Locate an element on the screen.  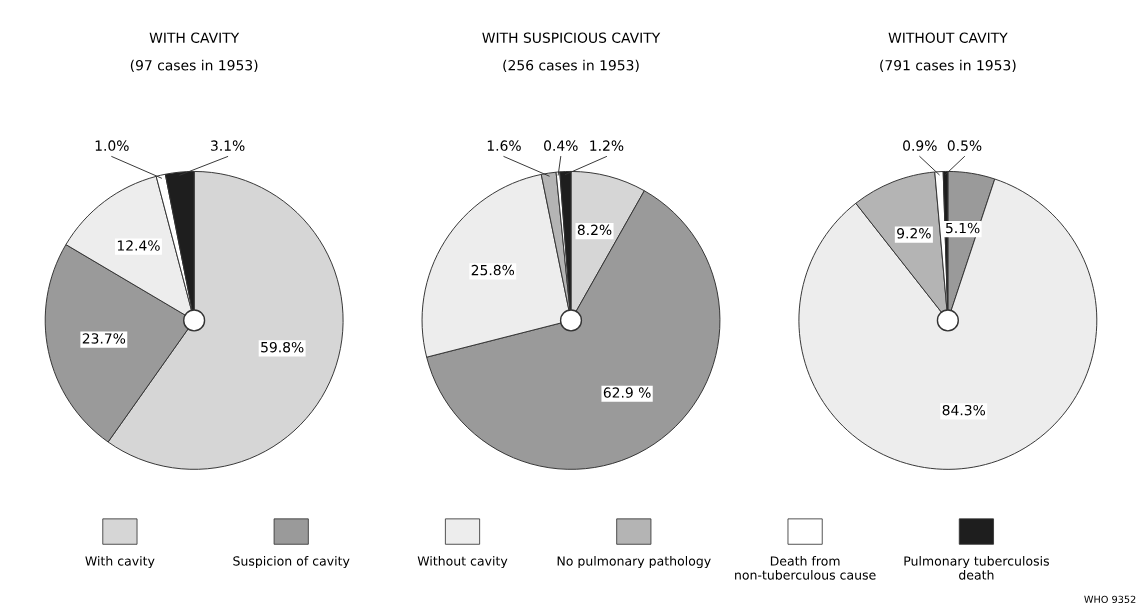
legend-label: Without cavity is located at coordinates (462, 562).